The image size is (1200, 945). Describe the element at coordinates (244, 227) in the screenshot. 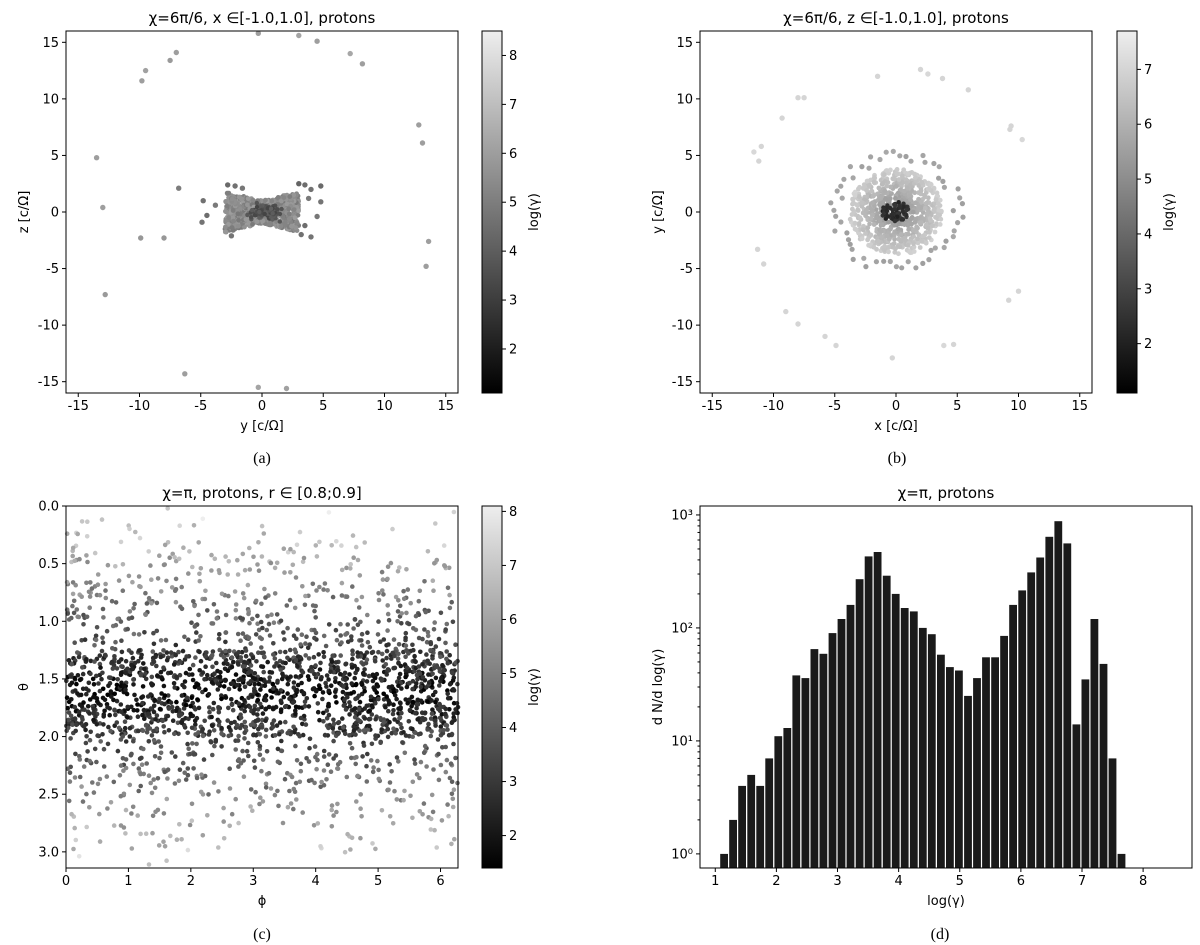

I see `cluster-point` at that location.